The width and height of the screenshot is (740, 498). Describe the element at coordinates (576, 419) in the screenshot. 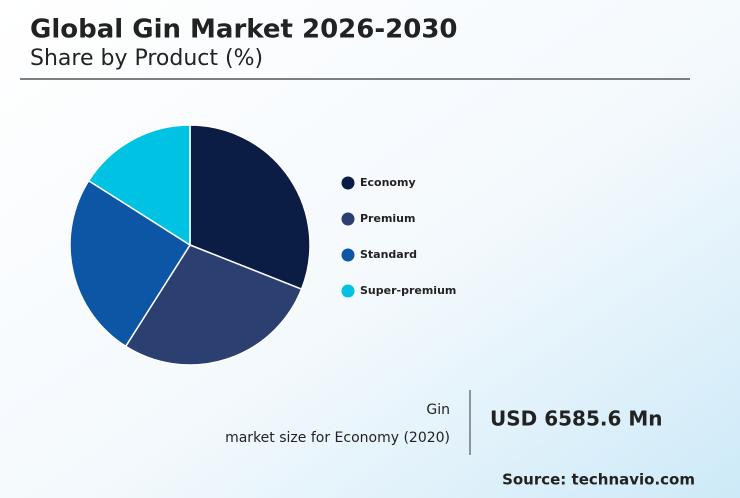

I see `callout-value: USD 6585.6 Mn` at that location.